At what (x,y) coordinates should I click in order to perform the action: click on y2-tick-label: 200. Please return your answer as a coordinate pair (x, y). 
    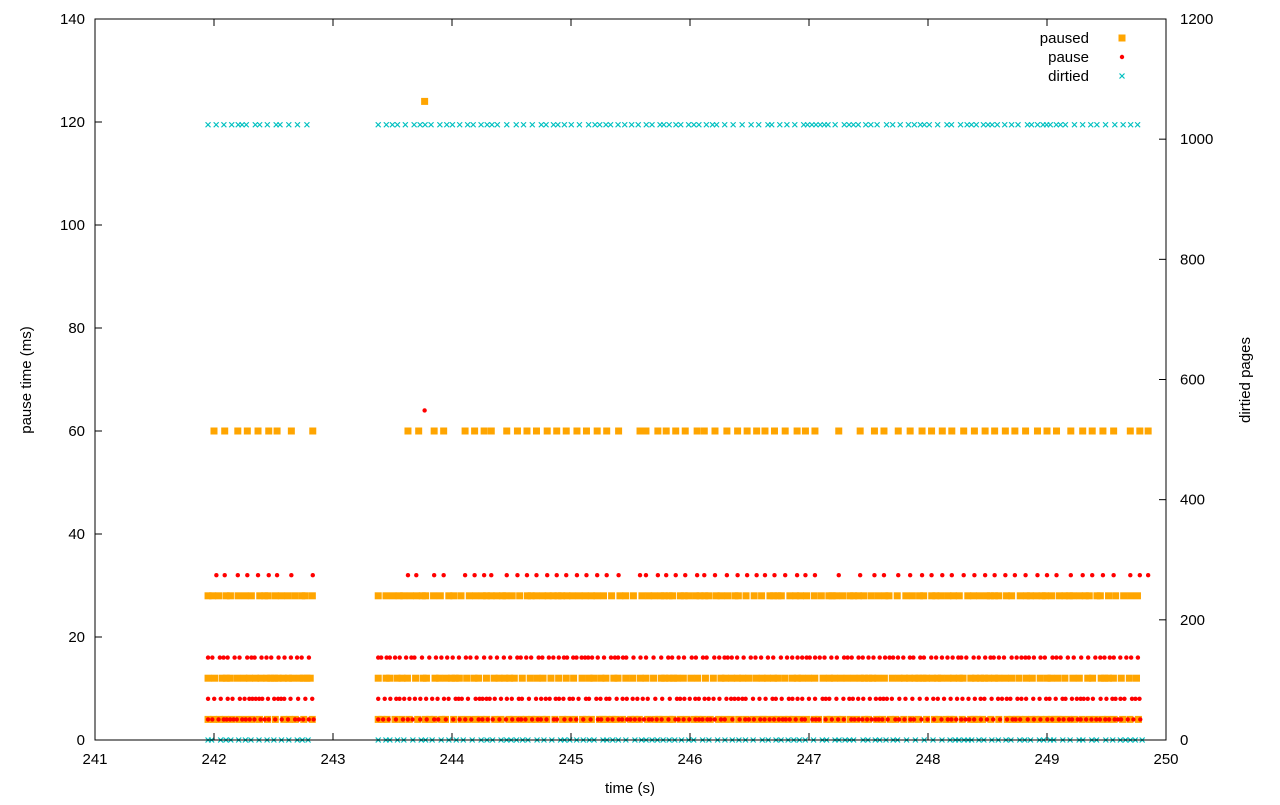
    Looking at the image, I should click on (1192, 620).